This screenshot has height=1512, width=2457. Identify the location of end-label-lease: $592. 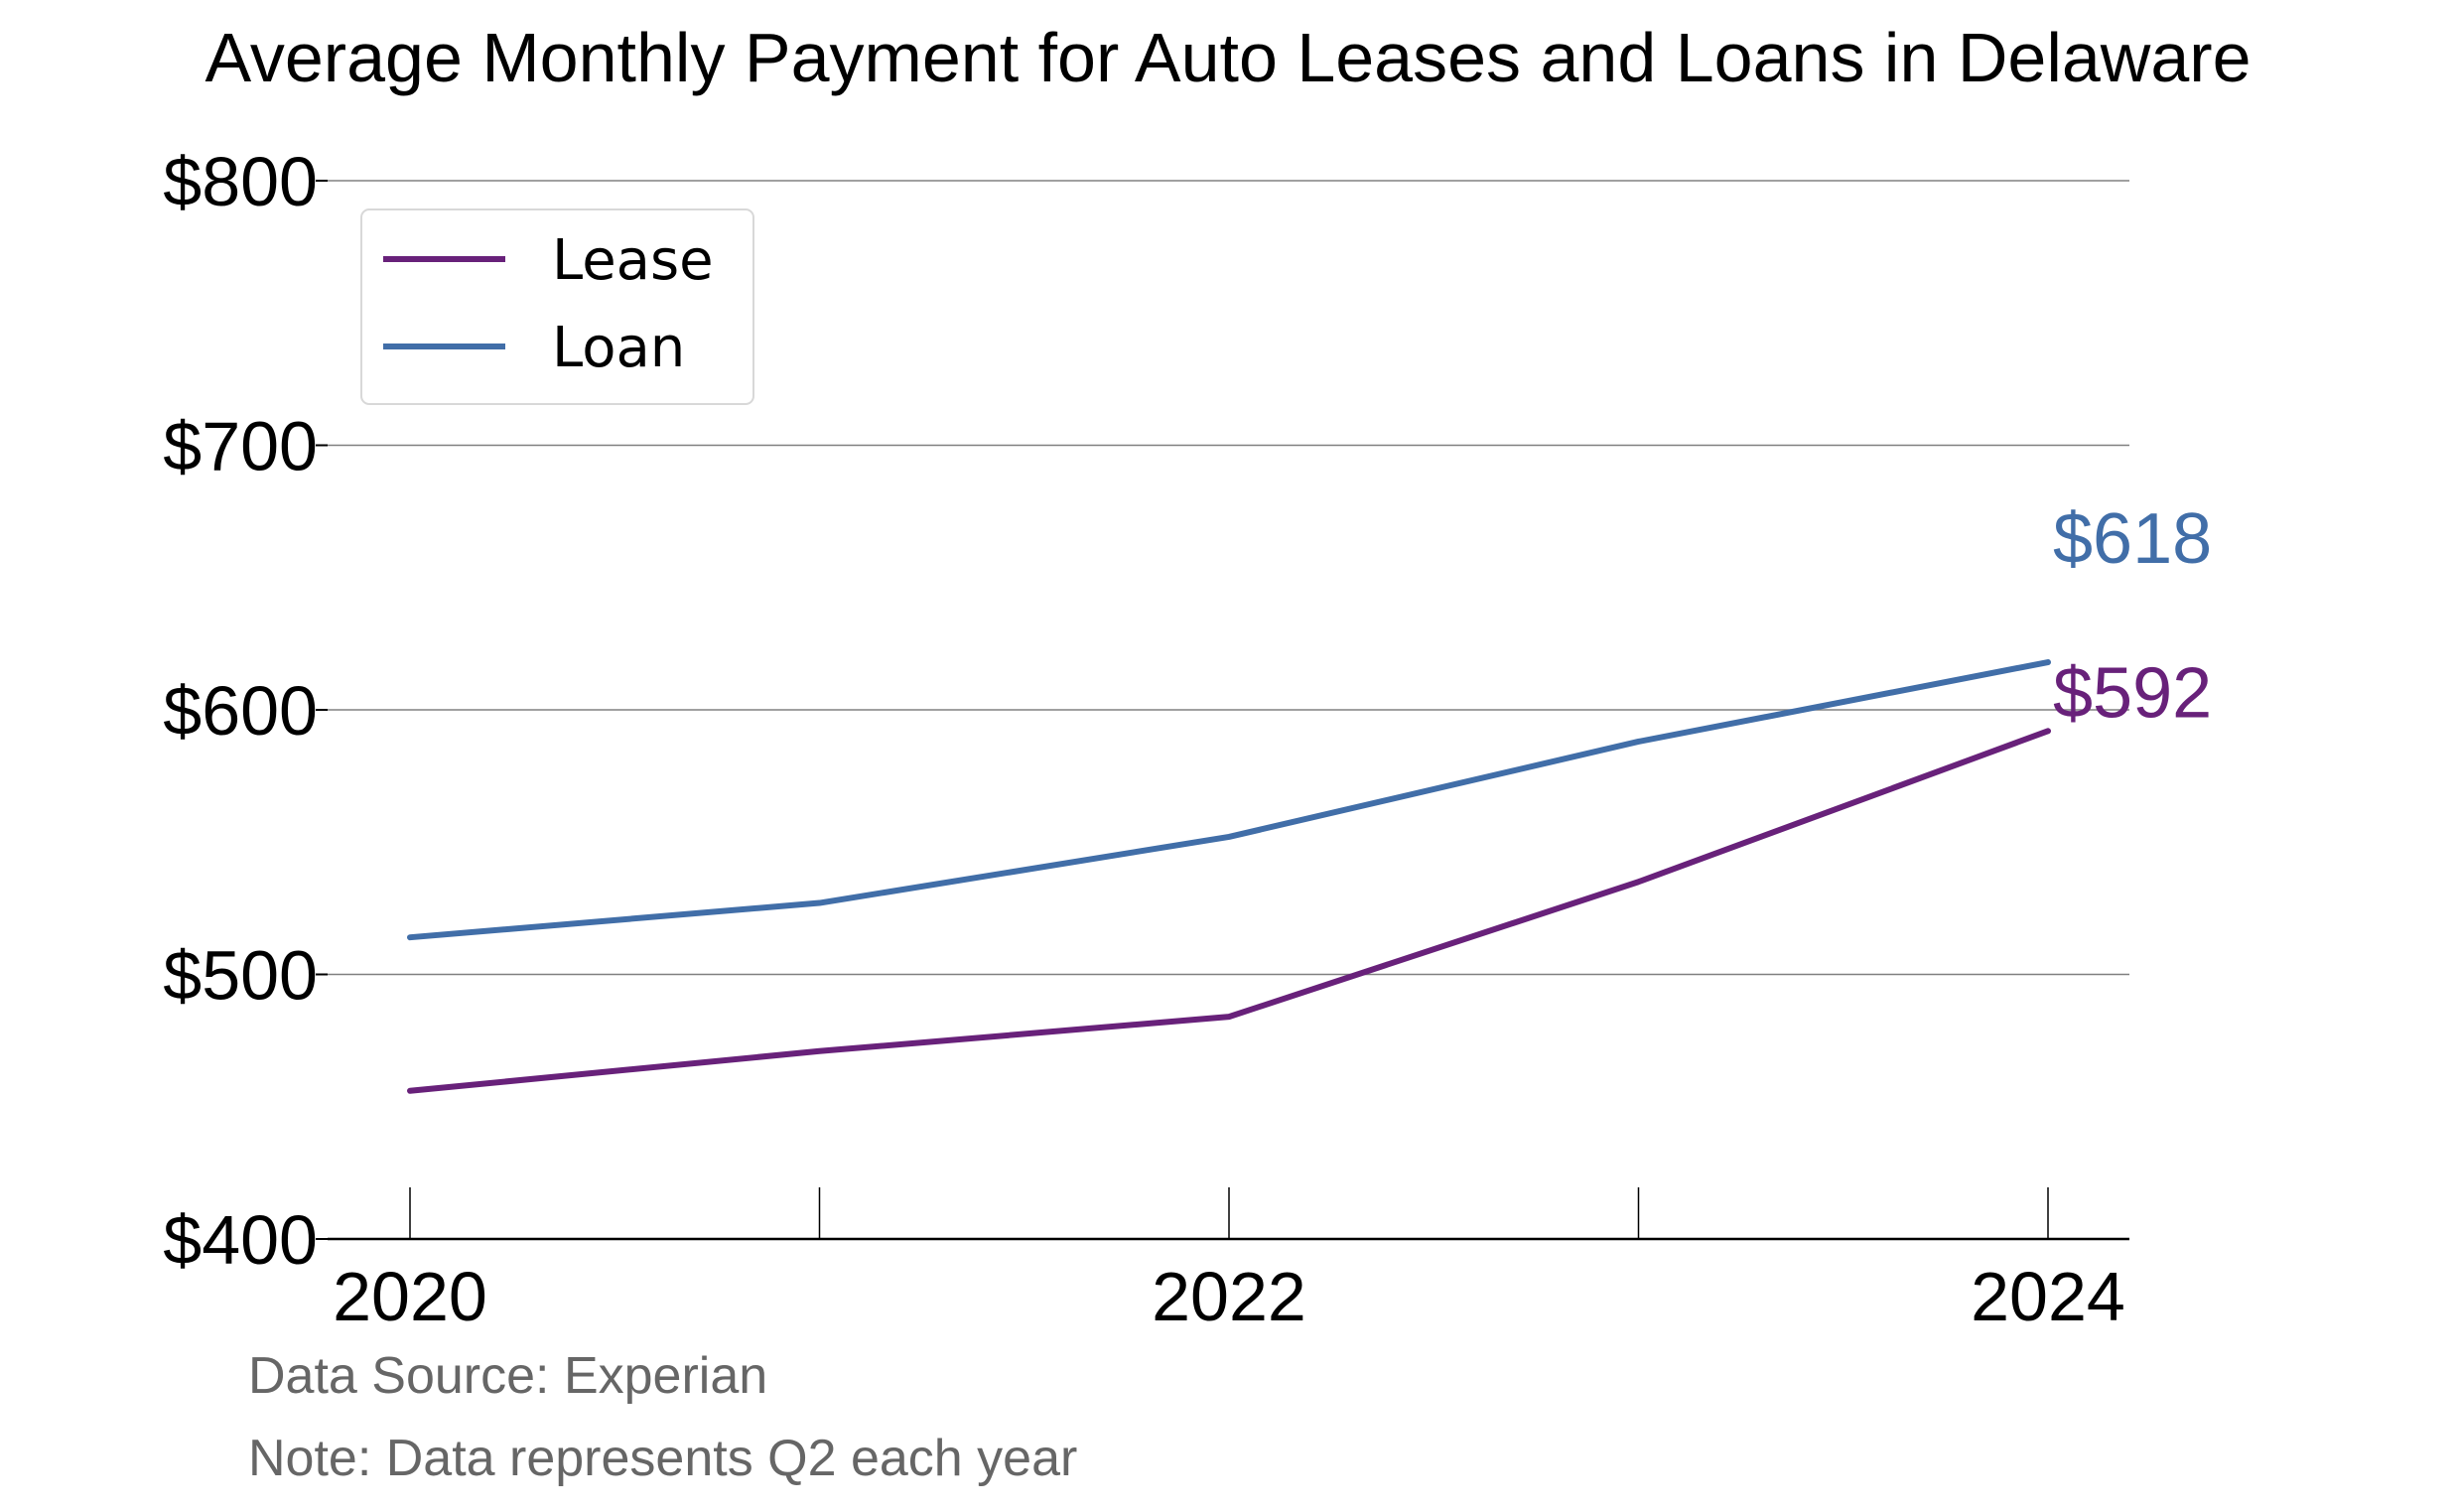
(2132, 693).